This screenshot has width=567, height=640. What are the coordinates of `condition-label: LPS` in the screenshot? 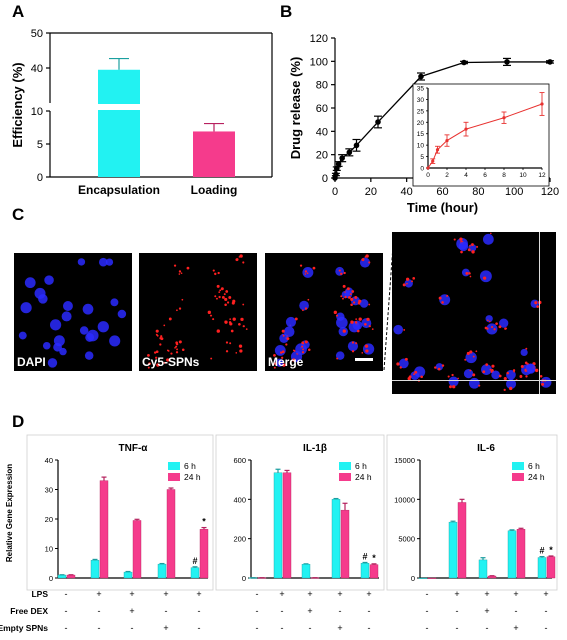 It's located at (39, 594).